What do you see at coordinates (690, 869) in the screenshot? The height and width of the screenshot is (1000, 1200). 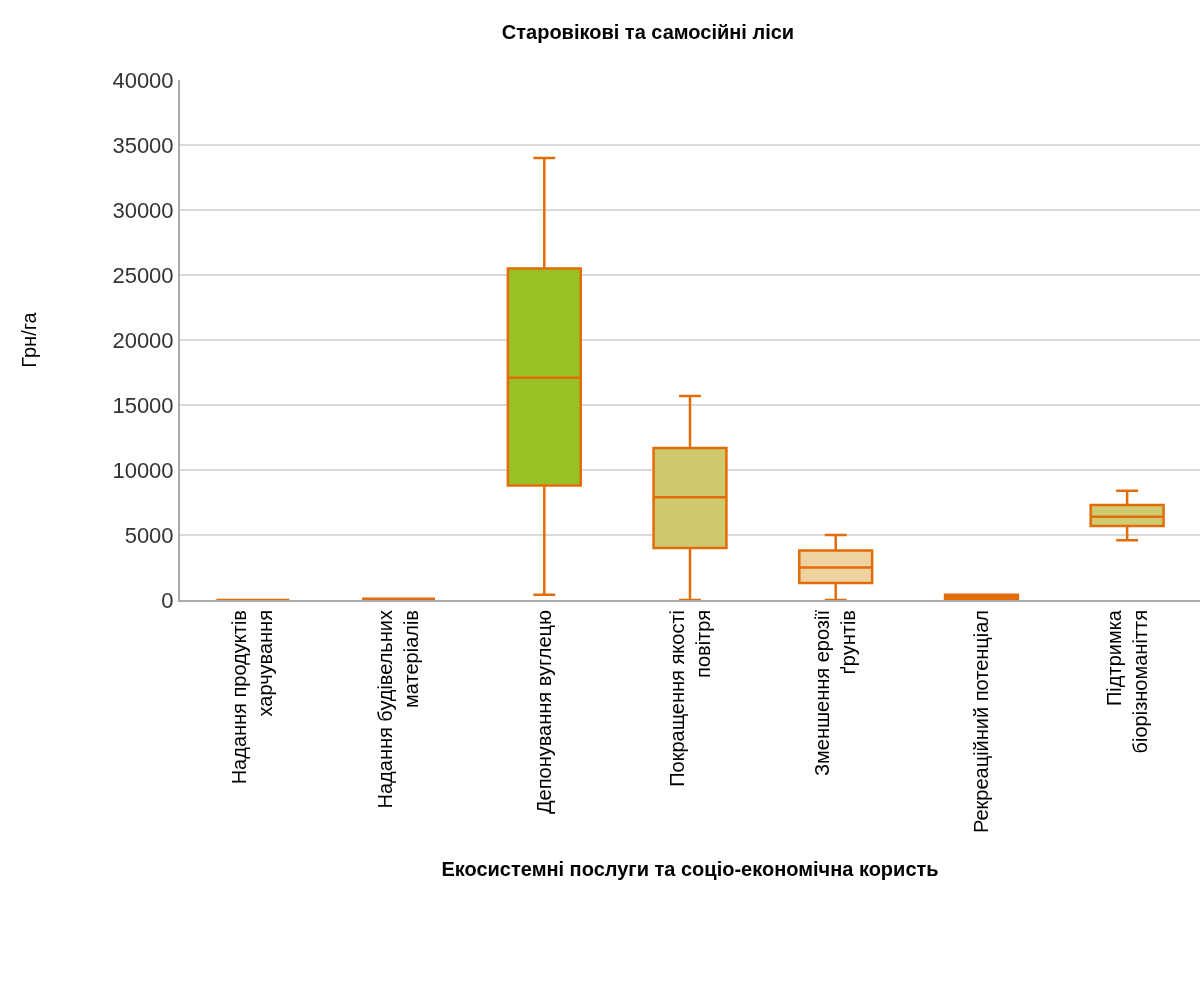 I see `x-axis-title: Екосистемні послуги та соціо-економічна користь` at bounding box center [690, 869].